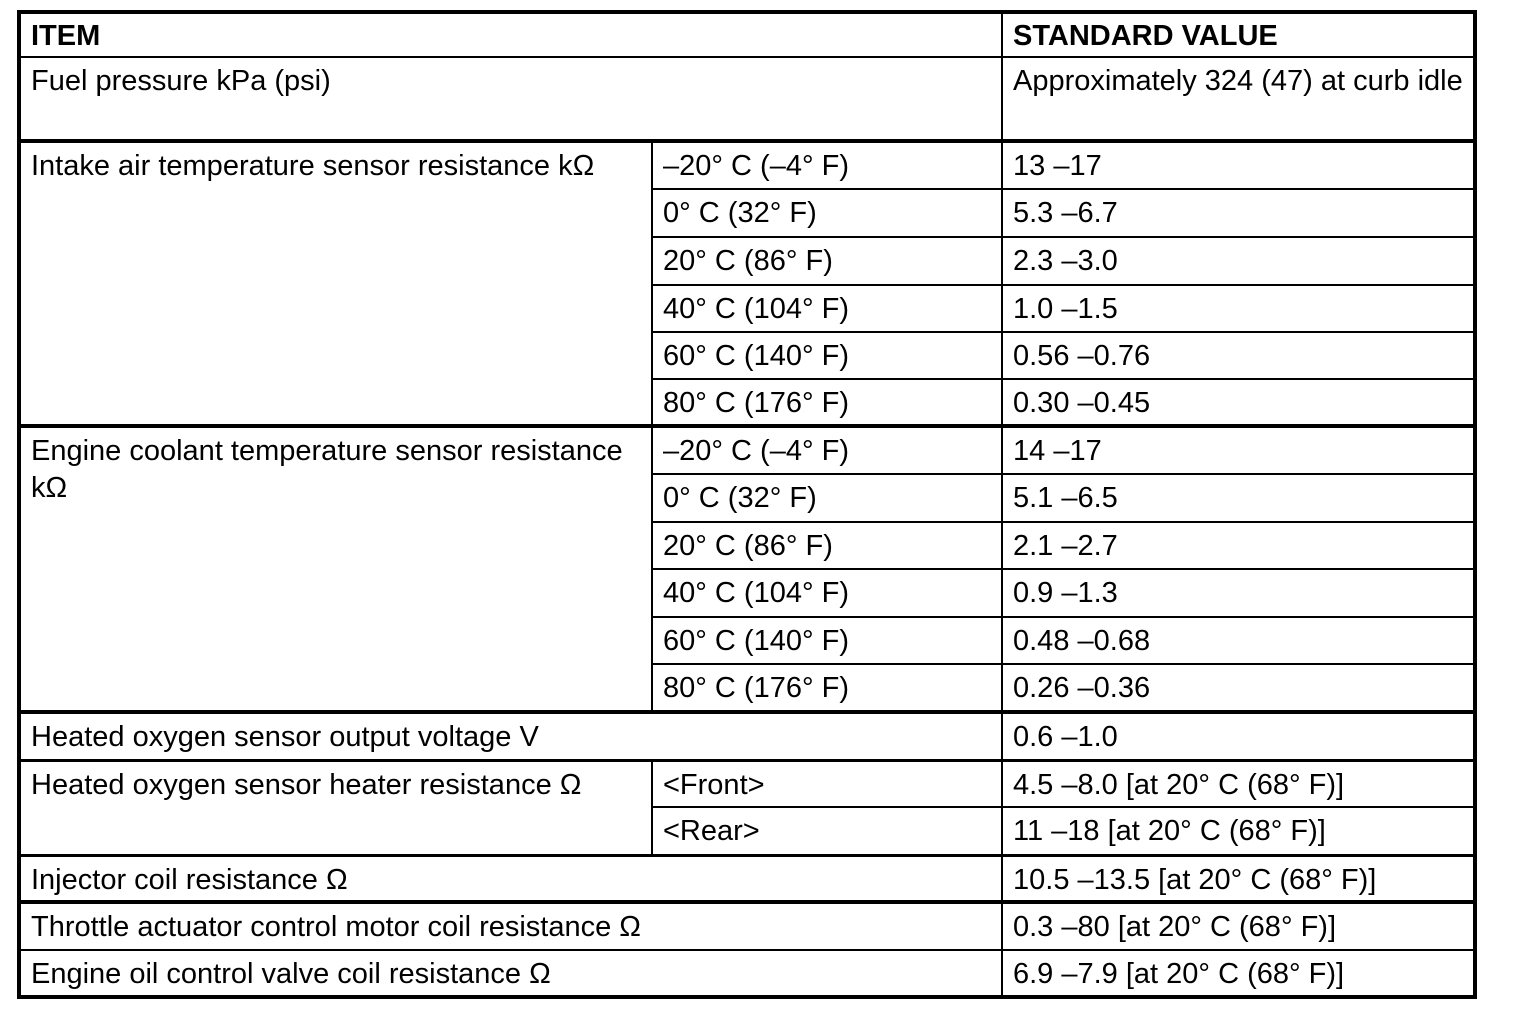  Describe the element at coordinates (827, 450) in the screenshot. I see `cell-engine-coolant-cond-0: –20° C (–4° F)` at that location.